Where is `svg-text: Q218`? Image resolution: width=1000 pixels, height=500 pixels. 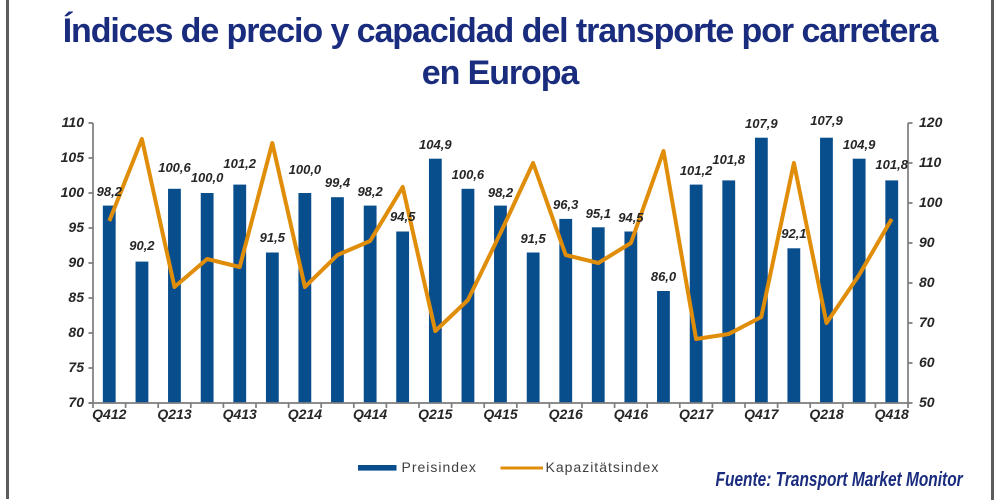 svg-text: Q218 is located at coordinates (826, 414).